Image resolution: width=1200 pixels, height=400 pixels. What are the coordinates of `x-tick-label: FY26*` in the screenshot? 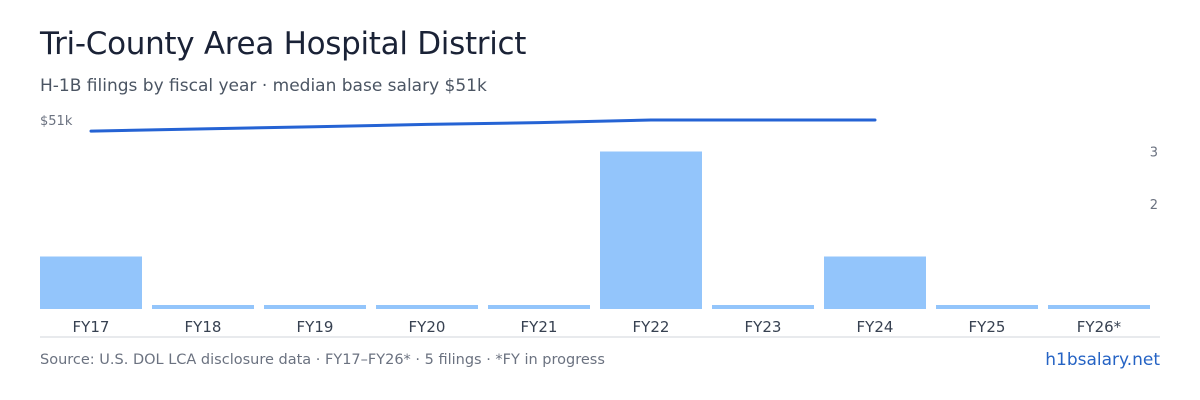 It's located at (1099, 327).